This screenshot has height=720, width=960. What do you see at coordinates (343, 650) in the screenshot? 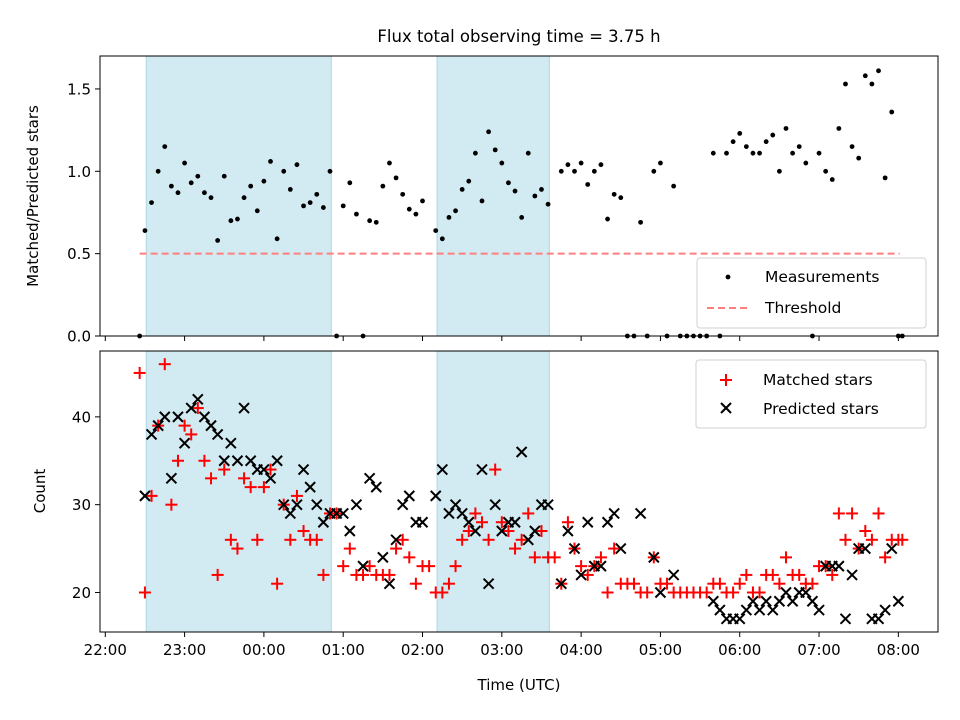
I see `x-tick-label-3: 01:00` at bounding box center [343, 650].